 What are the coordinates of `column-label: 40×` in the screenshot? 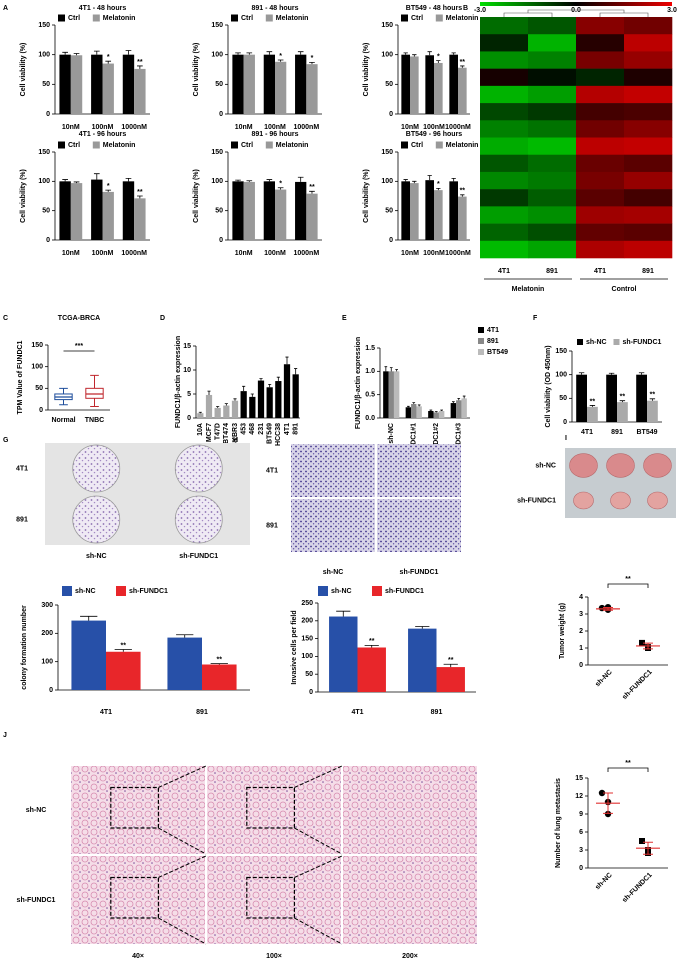 It's located at (138, 956).